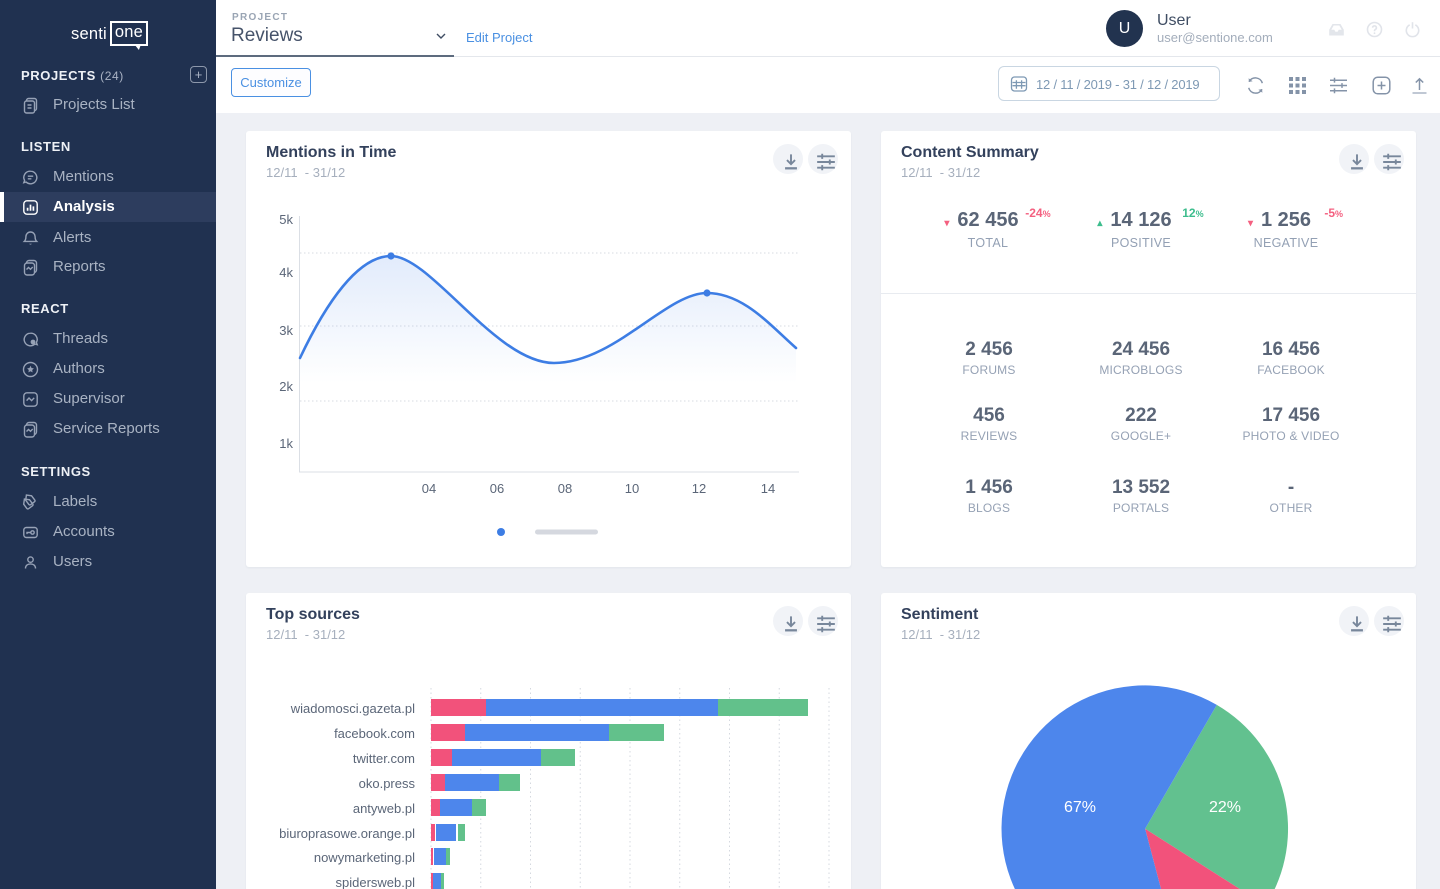 This screenshot has height=889, width=1440. I want to click on svg-text: 12, so click(699, 488).